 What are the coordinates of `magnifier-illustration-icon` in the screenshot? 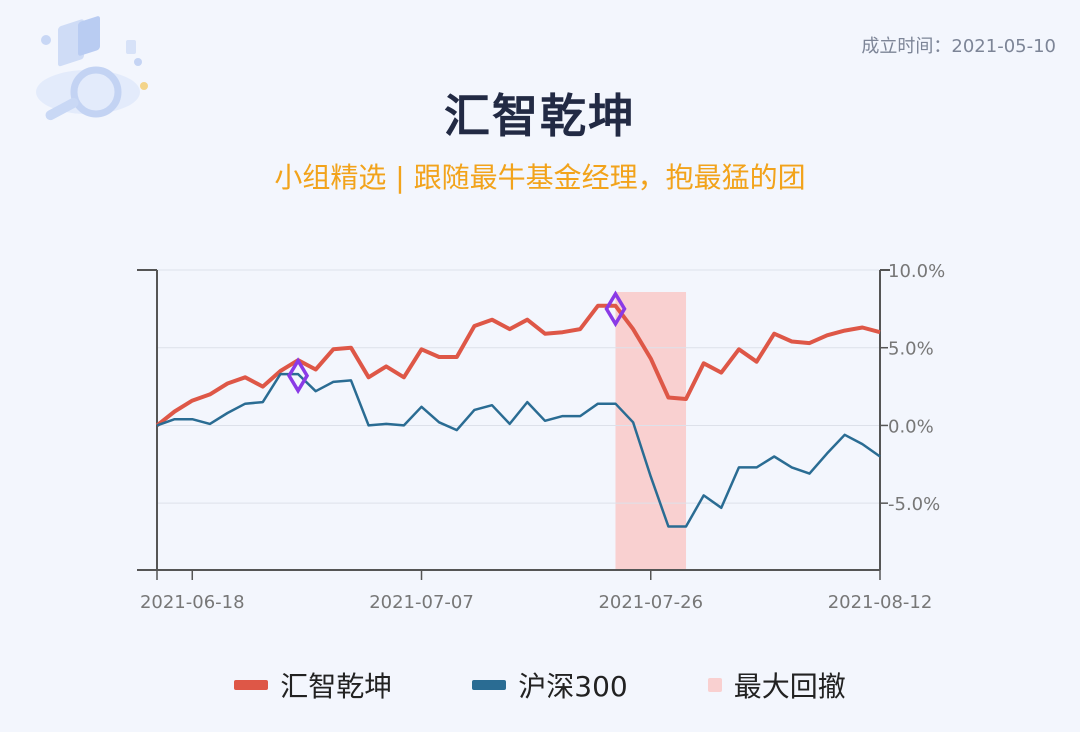 It's located at (92, 68).